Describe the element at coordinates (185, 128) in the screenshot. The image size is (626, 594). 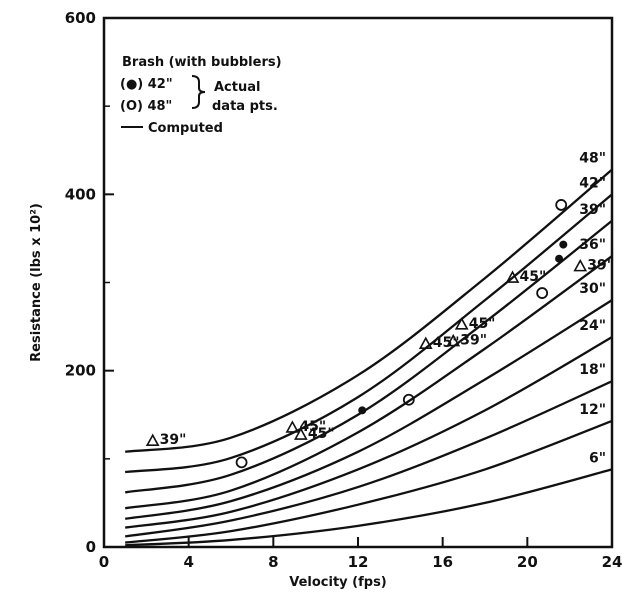
I see `legend-computed-label: Computed` at that location.